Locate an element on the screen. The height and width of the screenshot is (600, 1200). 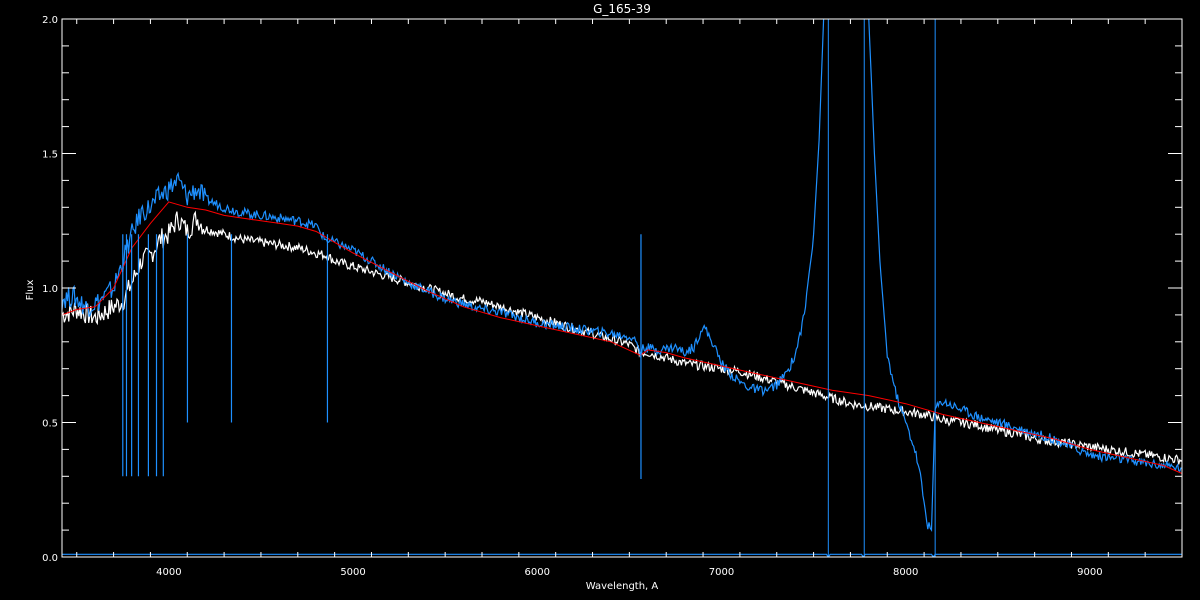
y-tick-label: 2.0 is located at coordinates (50, 20).